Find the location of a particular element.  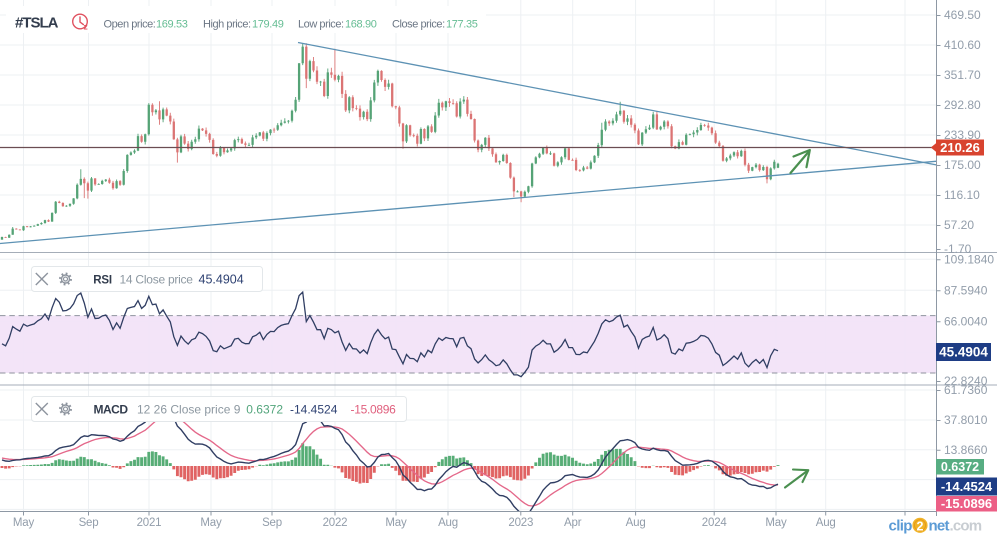

svg-text: -1.70 is located at coordinates (958, 249).